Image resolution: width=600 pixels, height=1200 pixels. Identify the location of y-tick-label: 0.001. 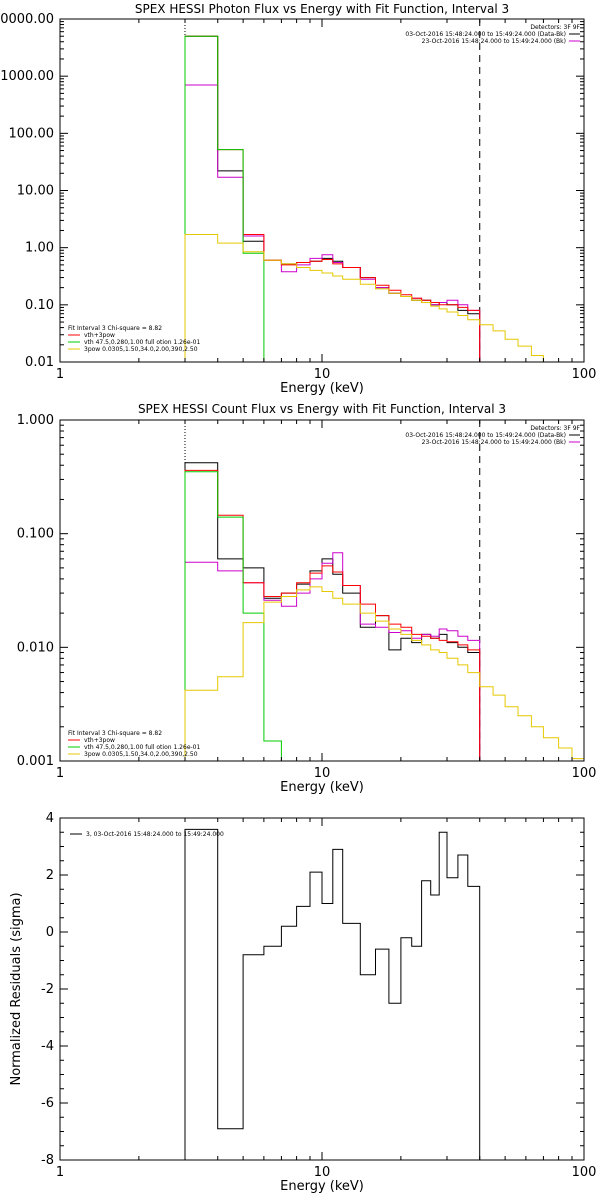
(35, 761).